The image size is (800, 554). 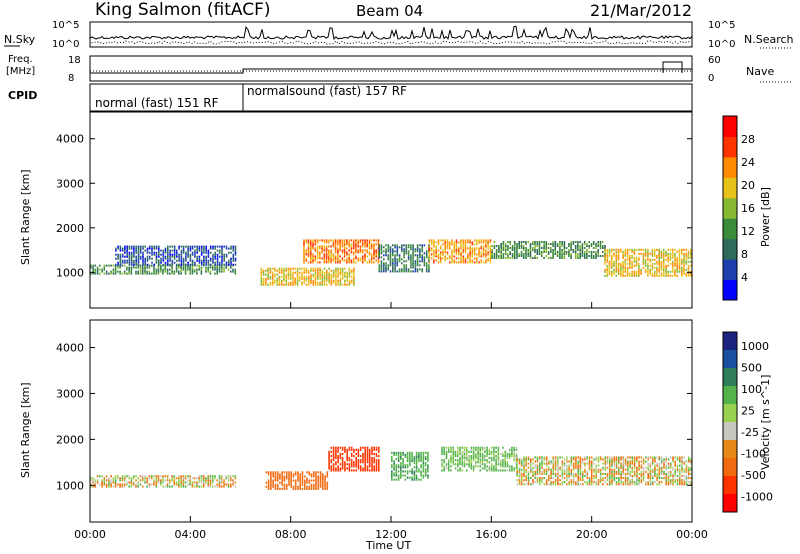 I want to click on cpid-panel-frame, so click(x=391, y=97).